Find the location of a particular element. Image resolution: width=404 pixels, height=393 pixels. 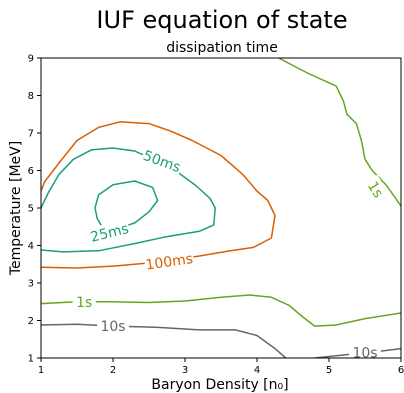

chart-subtitle: dissipation time is located at coordinates (222, 48).